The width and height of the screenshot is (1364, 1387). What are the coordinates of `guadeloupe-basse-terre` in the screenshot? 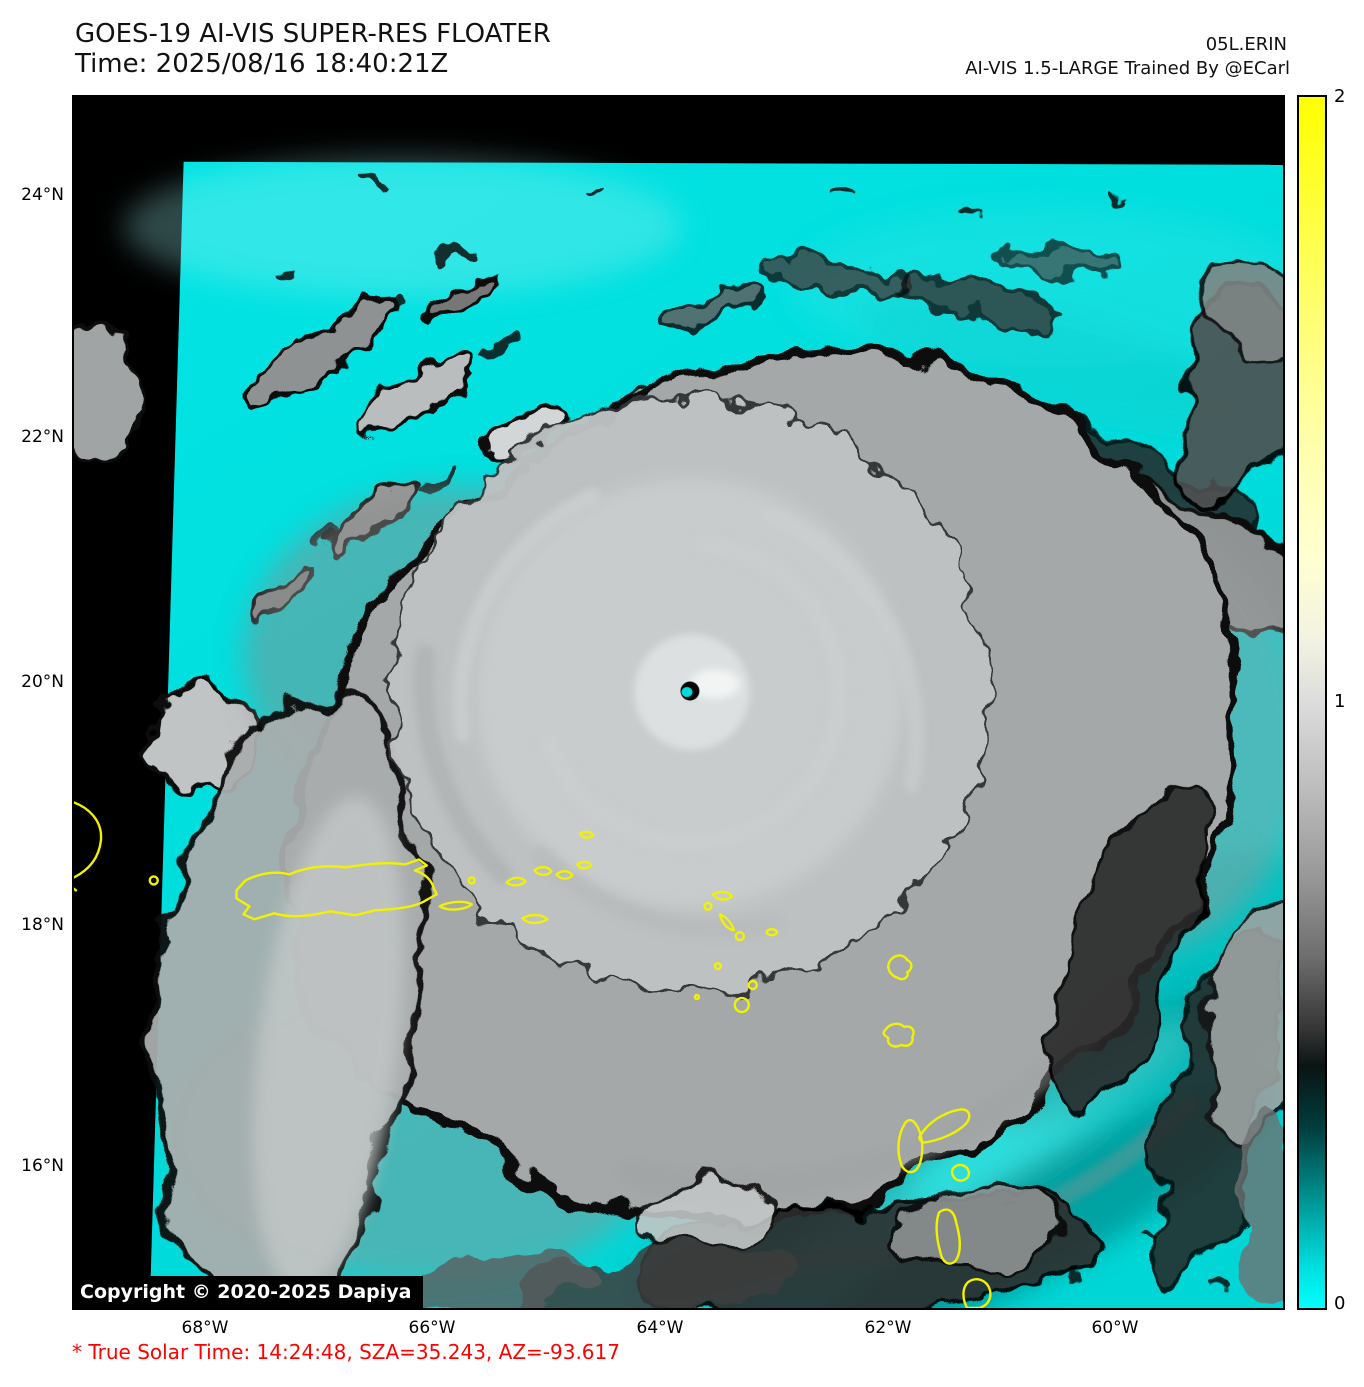 It's located at (910, 1146).